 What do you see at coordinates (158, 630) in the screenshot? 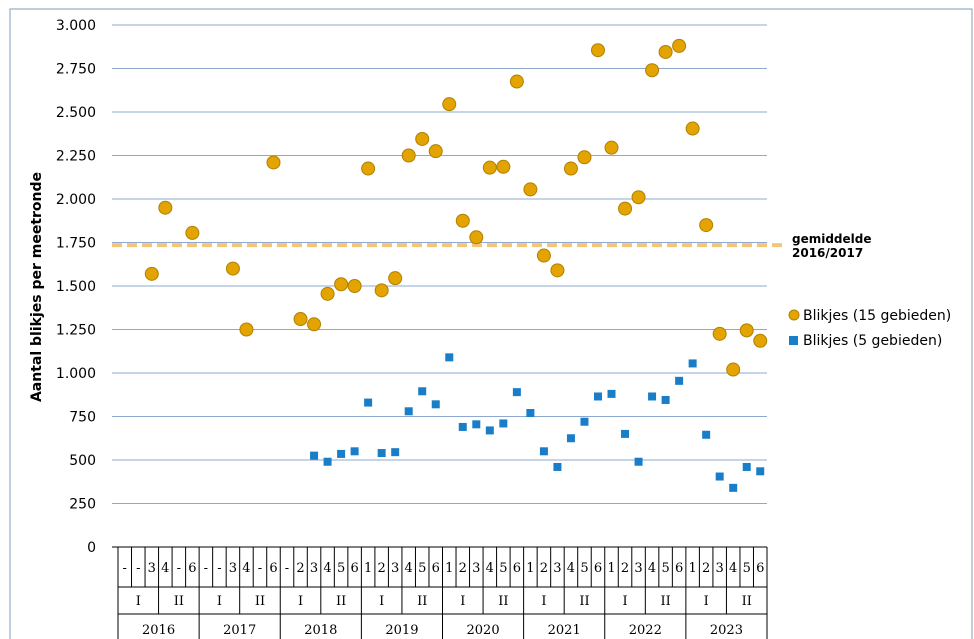
I see `year-label: 2016` at bounding box center [158, 630].